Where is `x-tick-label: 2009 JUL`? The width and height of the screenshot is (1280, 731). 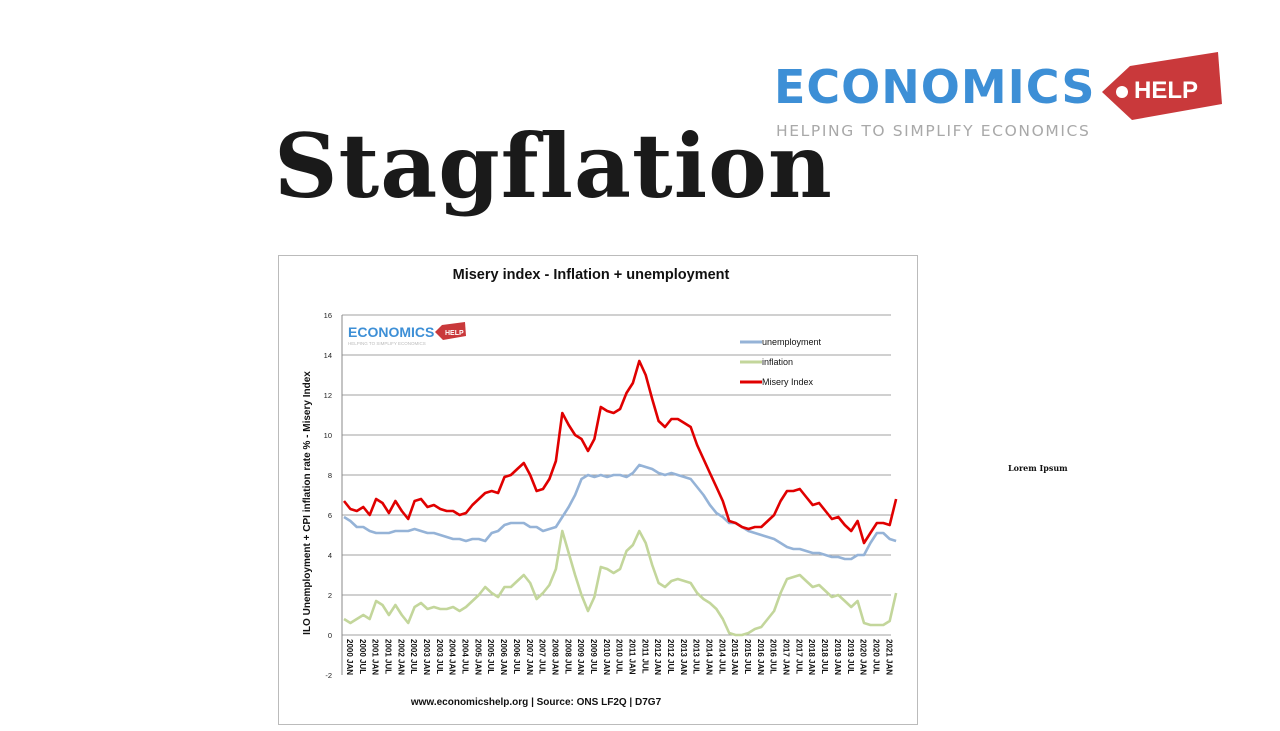
x-tick-label: 2009 JUL is located at coordinates (593, 656).